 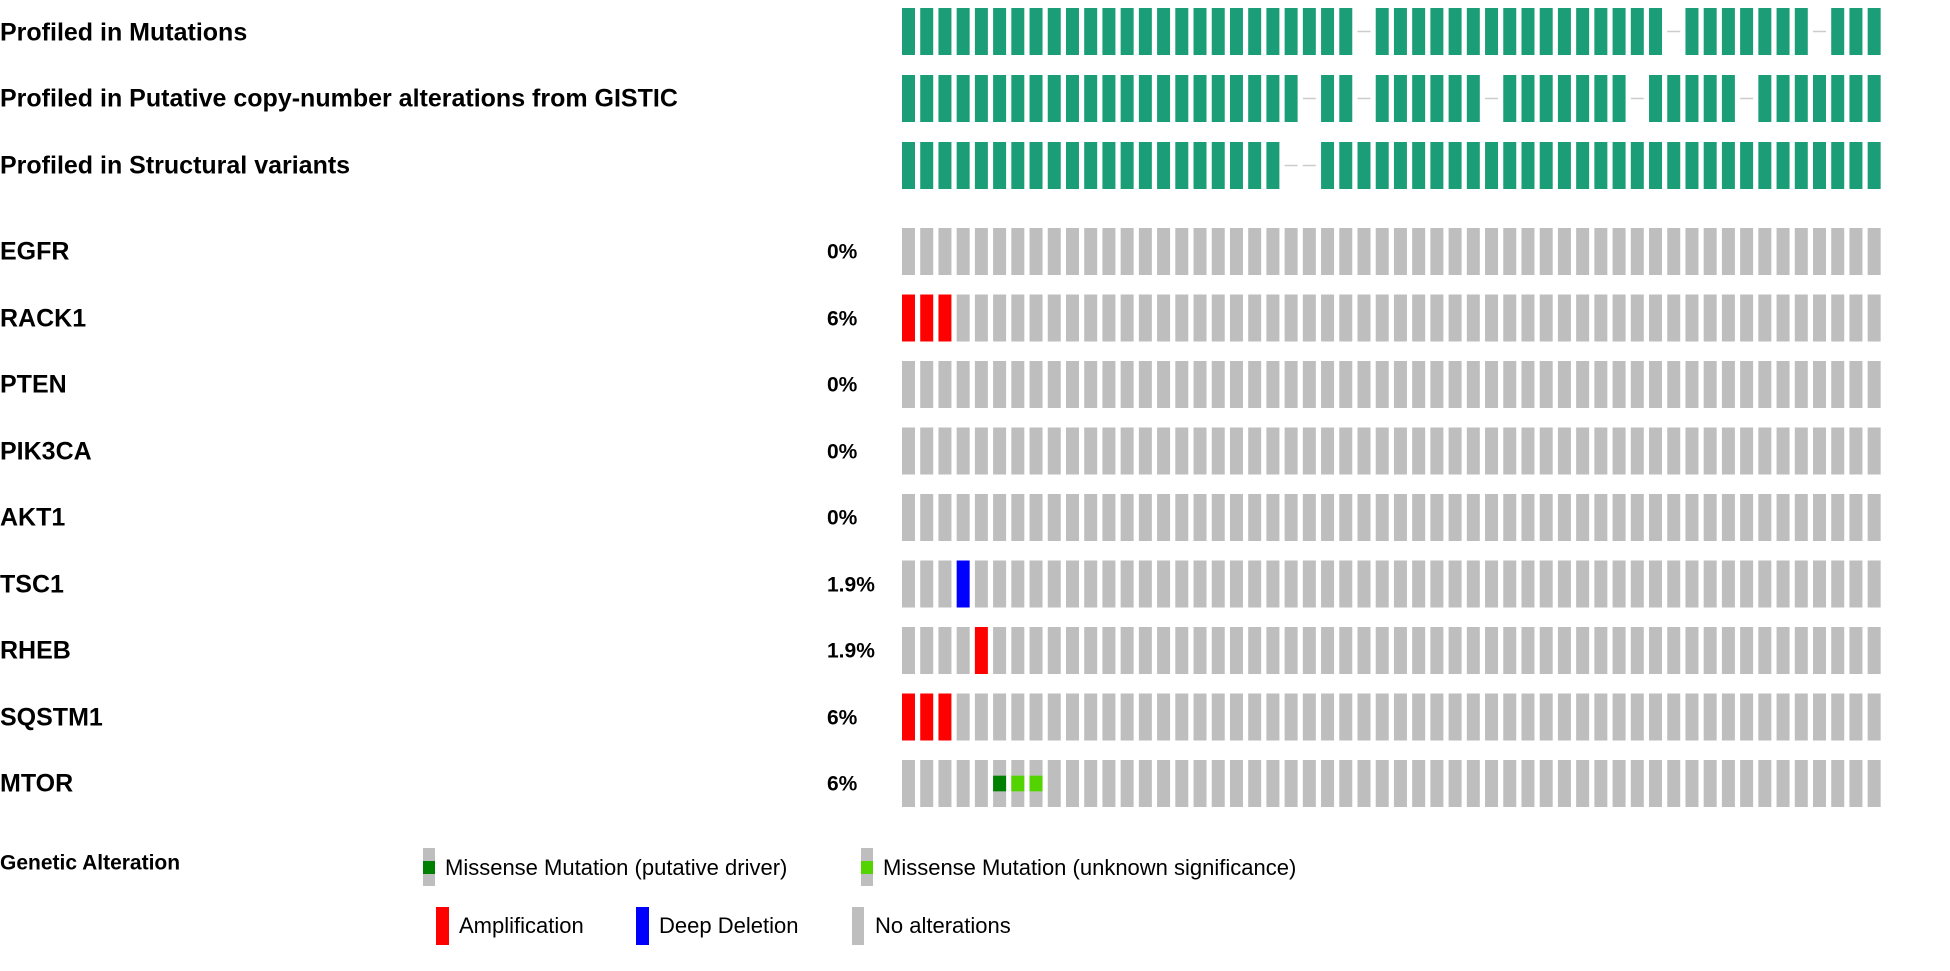 I want to click on legend-swatch-deep-deletion, so click(x=642, y=926).